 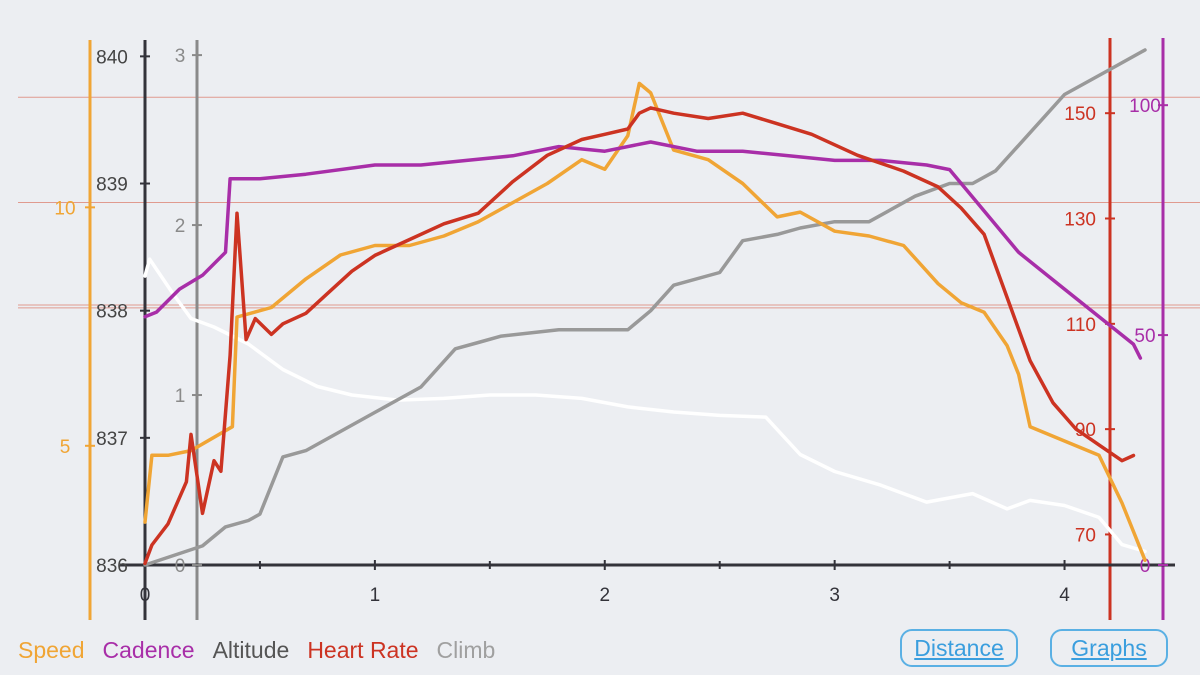 I want to click on legend-cadence: Cadence, so click(x=148, y=650).